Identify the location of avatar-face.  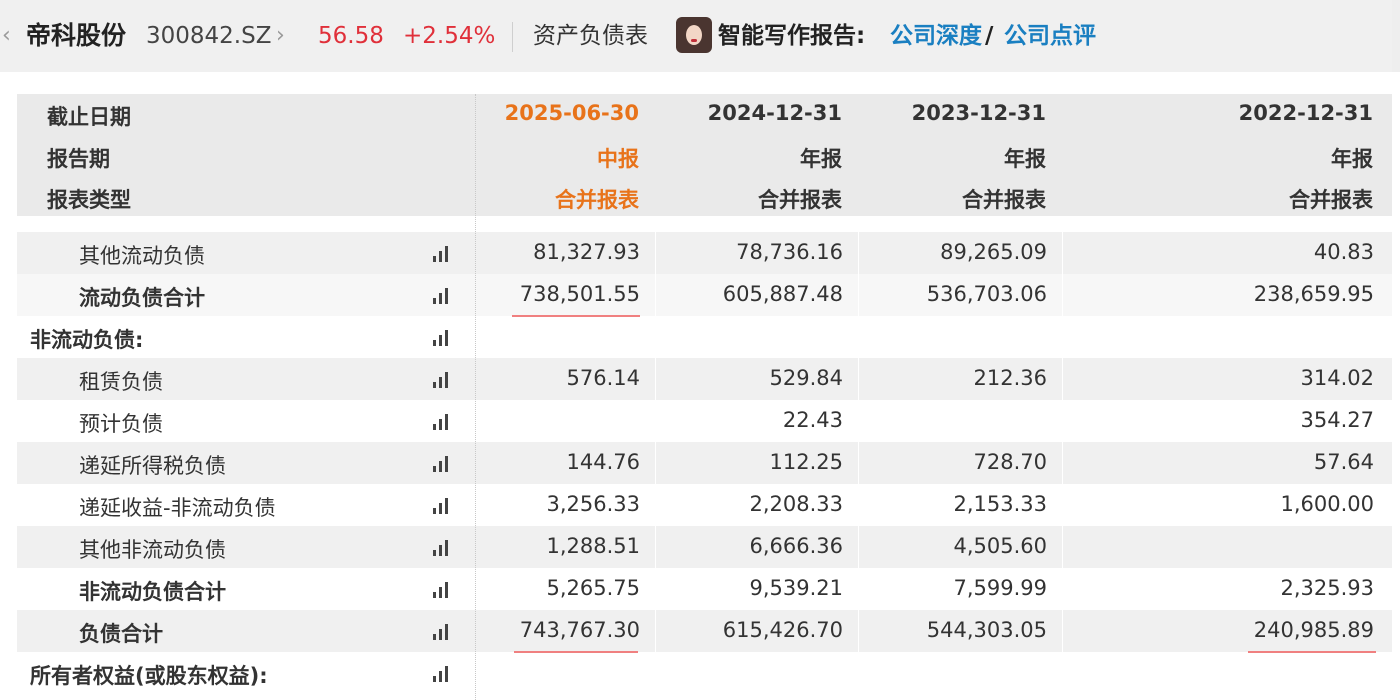
(694, 35).